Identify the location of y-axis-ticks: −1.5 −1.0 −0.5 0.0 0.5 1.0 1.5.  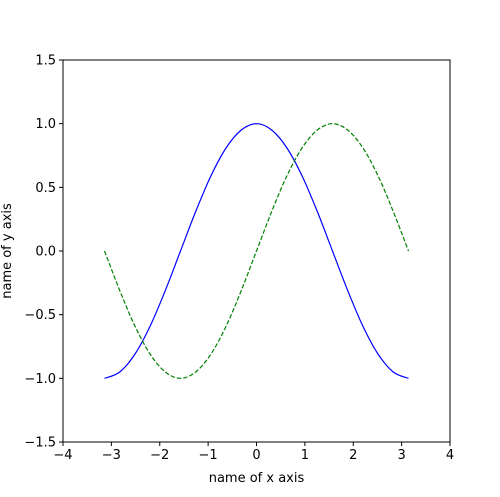
(43, 252).